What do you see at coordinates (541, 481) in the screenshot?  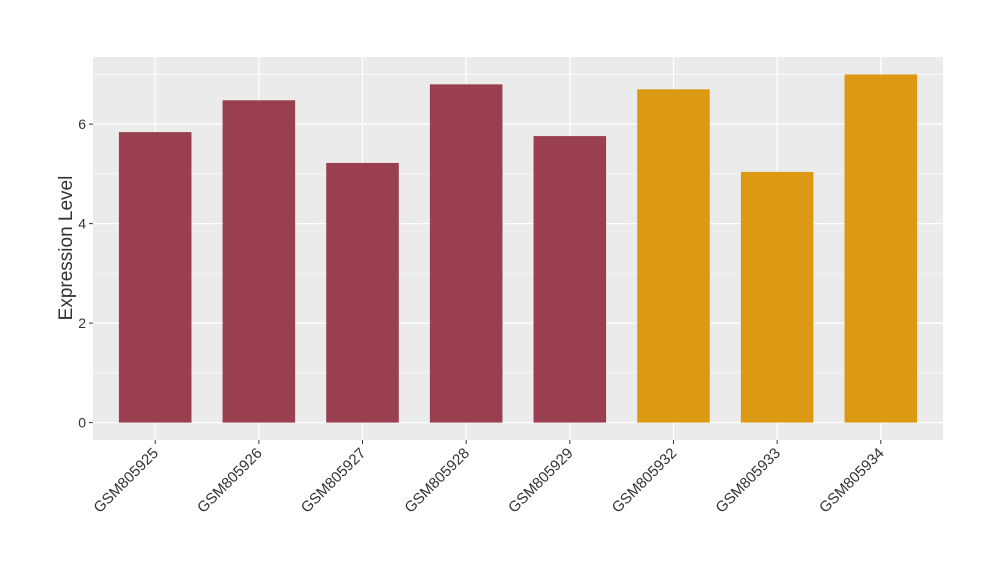 I see `x-tick-label: GSM805929` at bounding box center [541, 481].